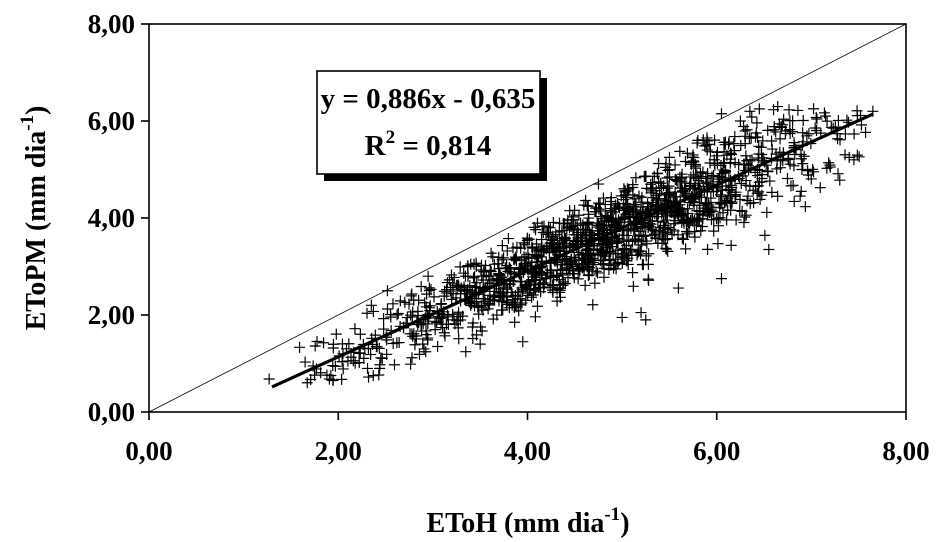 This screenshot has height=542, width=936. What do you see at coordinates (428, 122) in the screenshot?
I see `equation-box-frame` at bounding box center [428, 122].